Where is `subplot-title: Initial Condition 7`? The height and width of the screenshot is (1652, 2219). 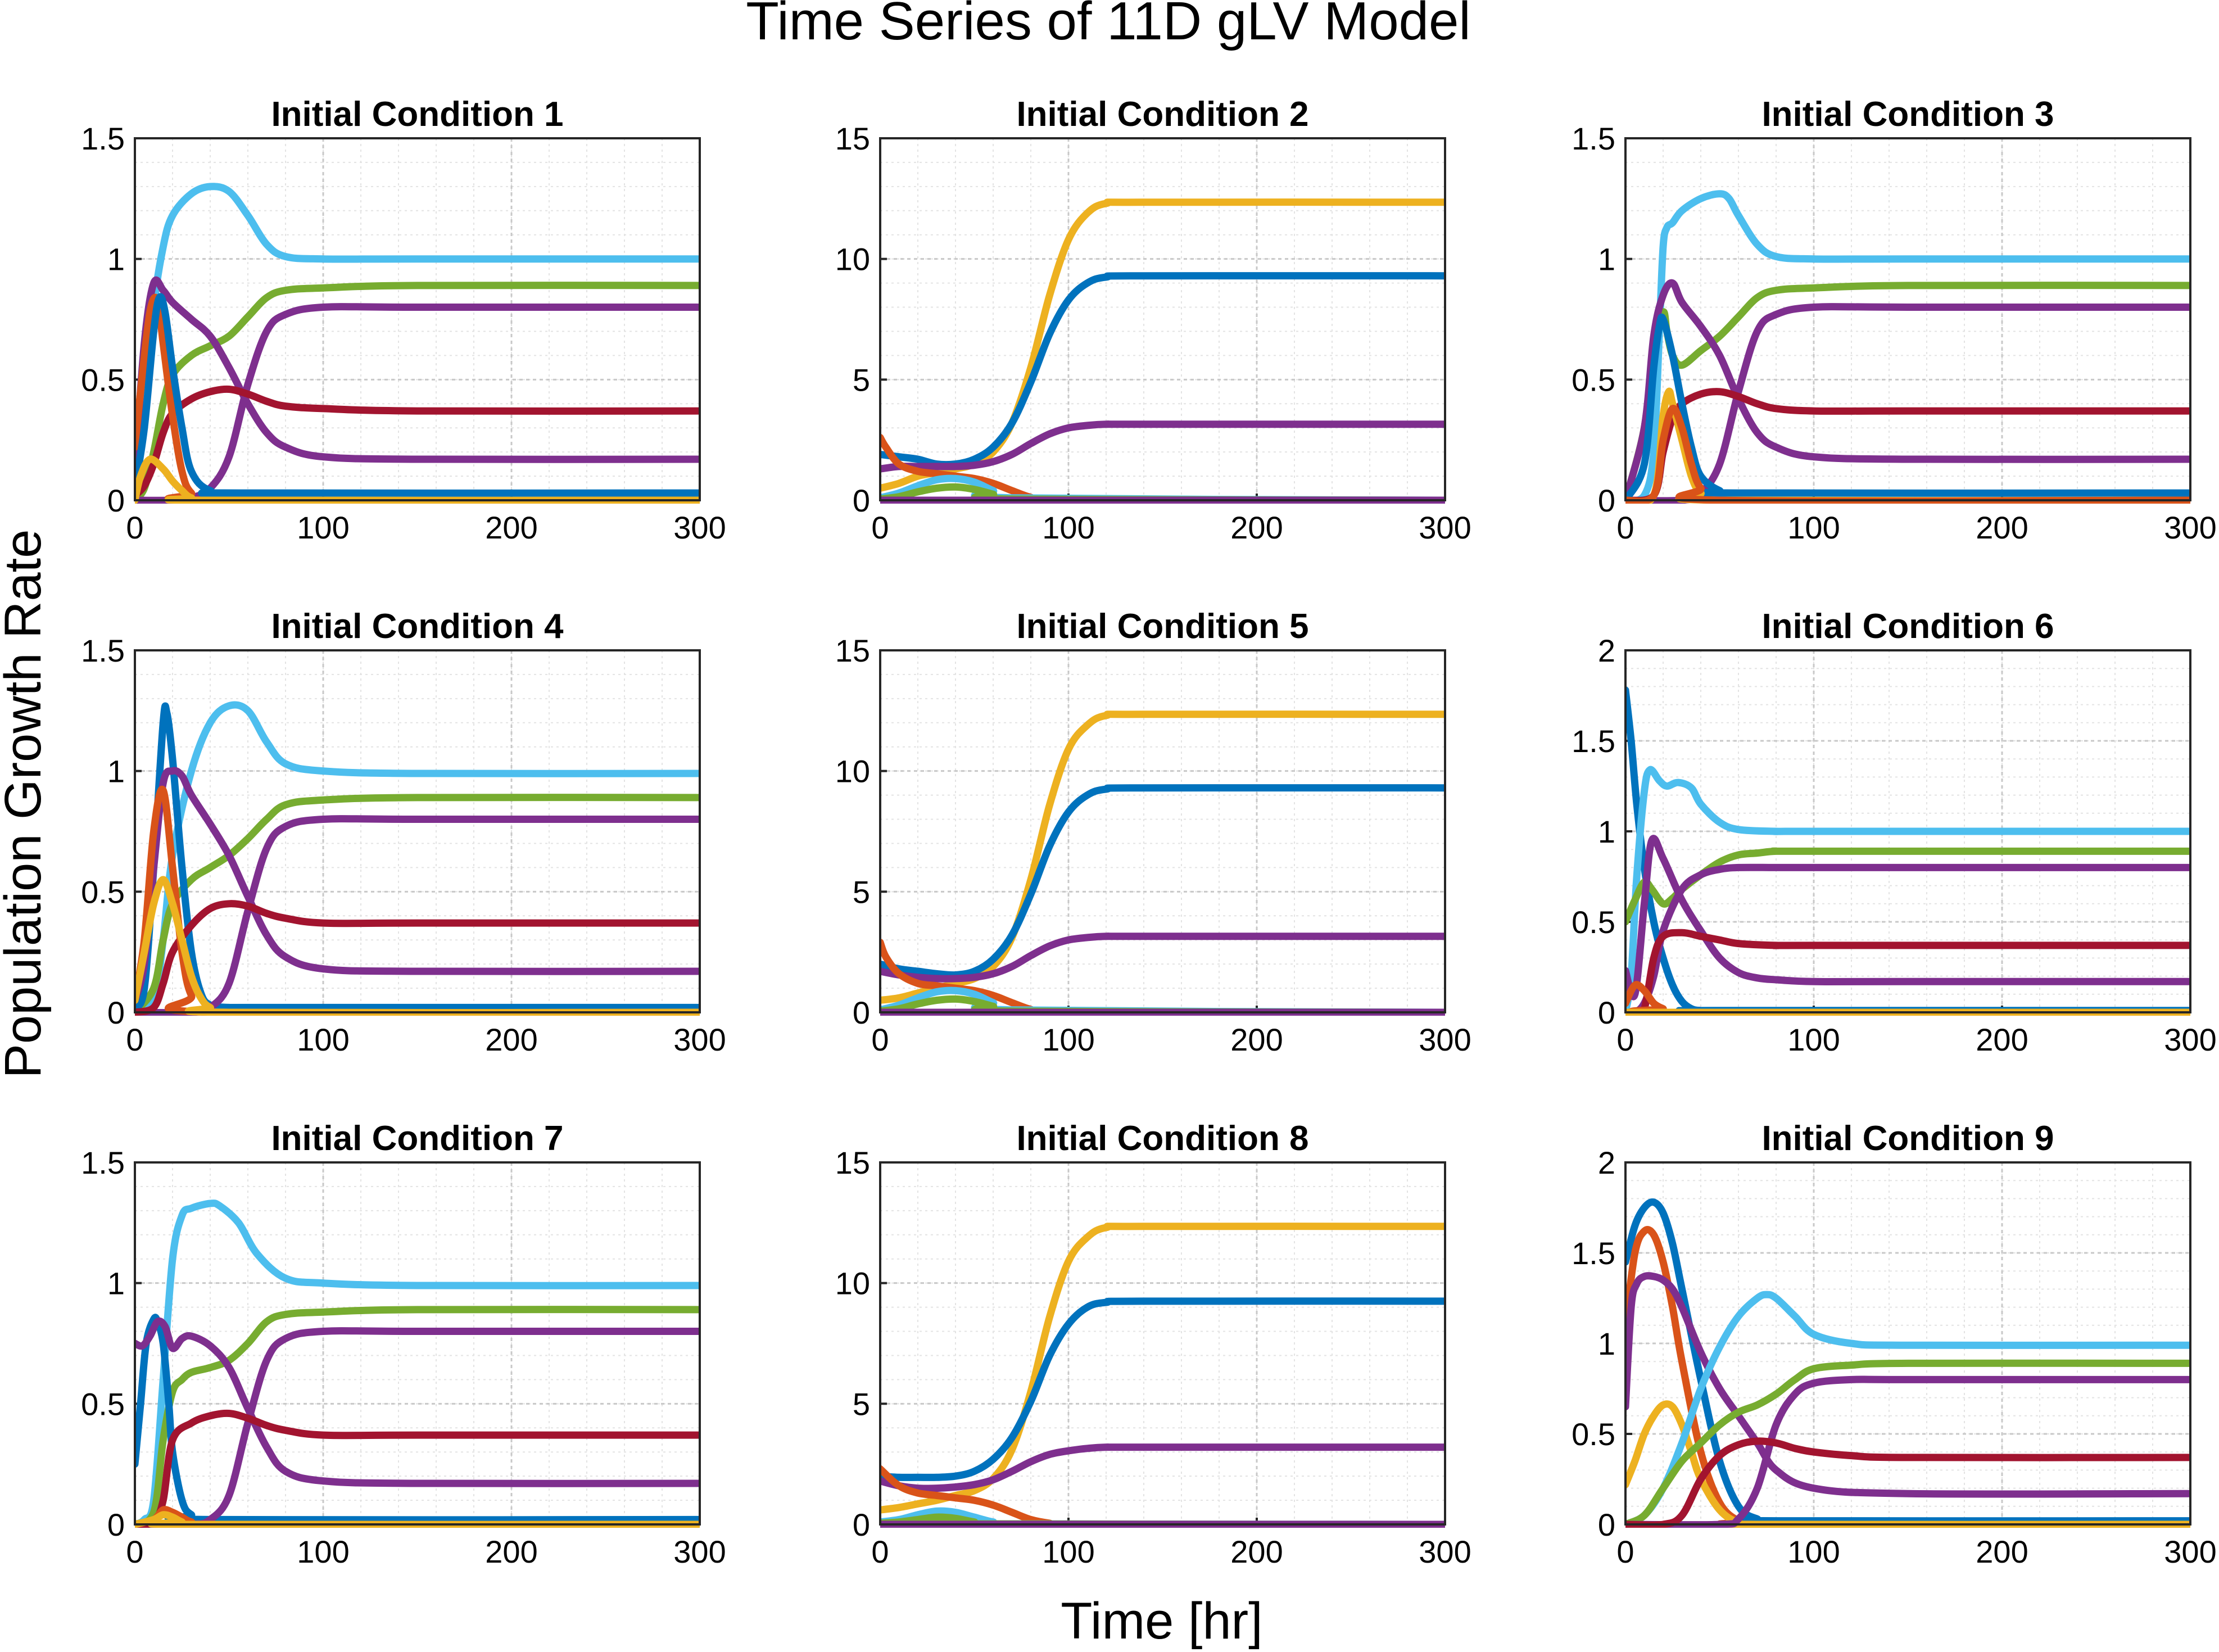 subplot-title: Initial Condition 7 is located at coordinates (417, 1138).